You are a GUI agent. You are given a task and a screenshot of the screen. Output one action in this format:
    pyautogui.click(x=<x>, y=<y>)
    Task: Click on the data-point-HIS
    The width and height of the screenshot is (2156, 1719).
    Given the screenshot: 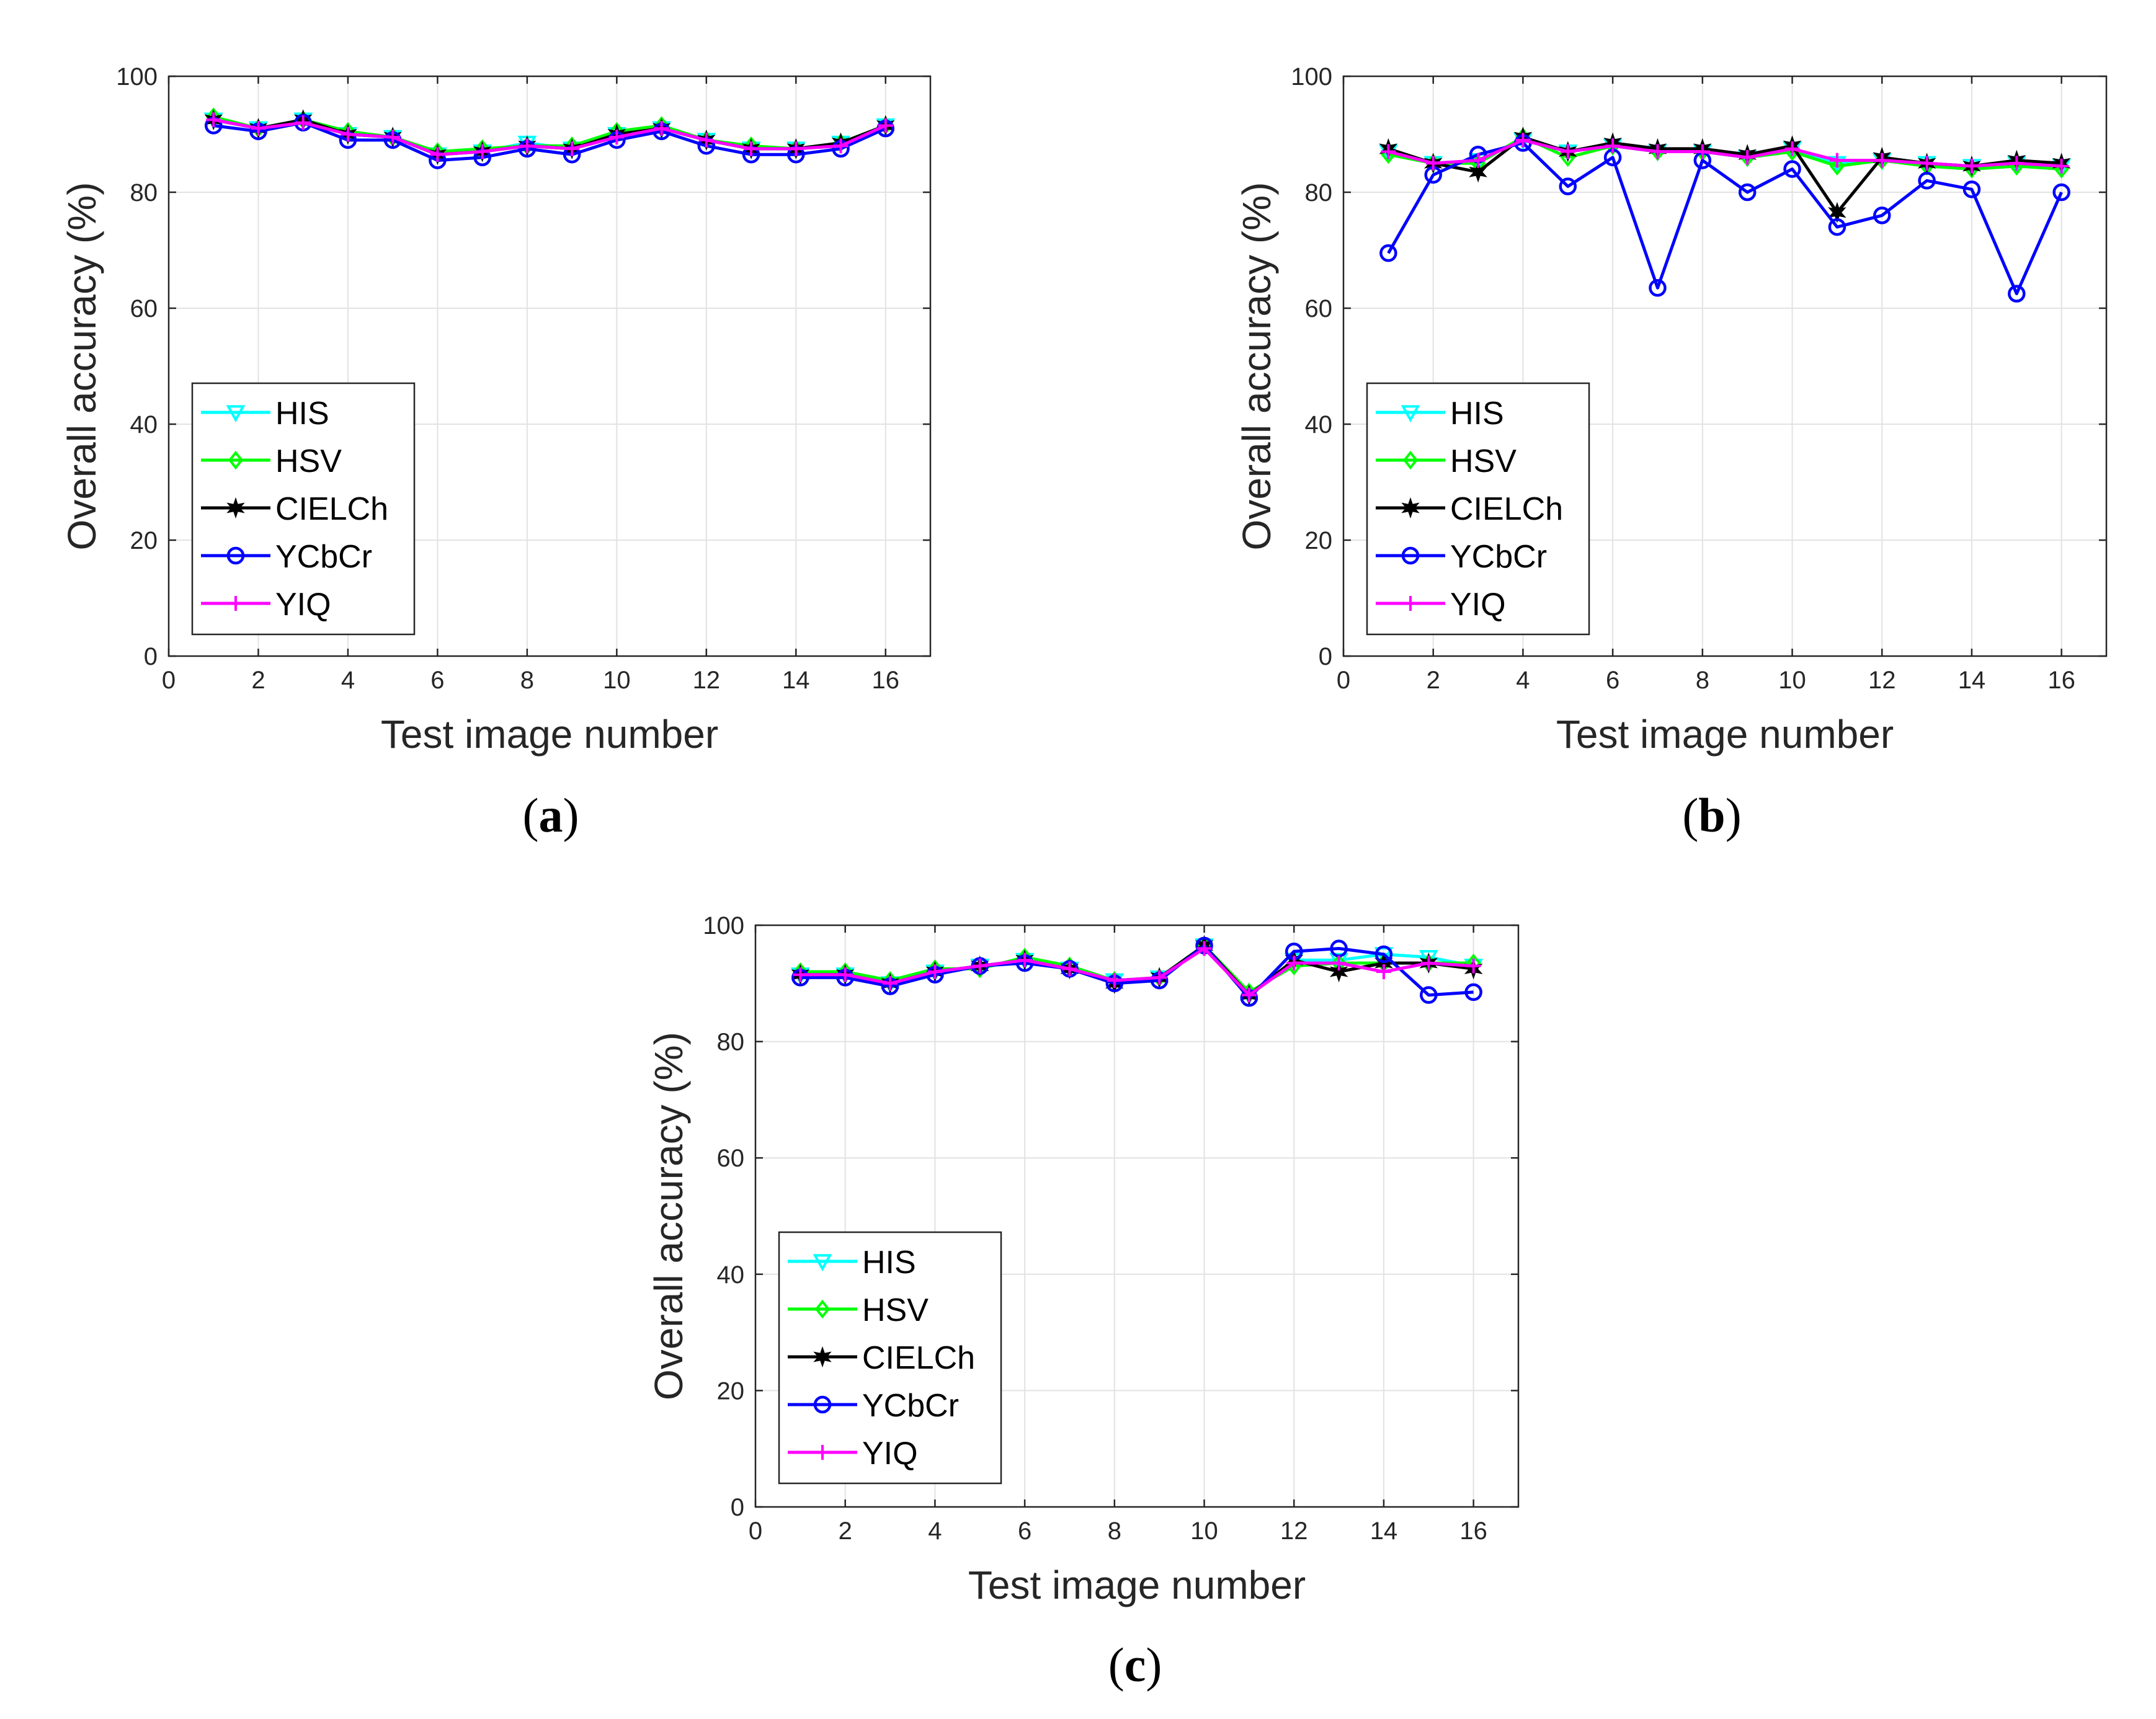 What is the action you would take?
    pyautogui.click(x=1428, y=958)
    